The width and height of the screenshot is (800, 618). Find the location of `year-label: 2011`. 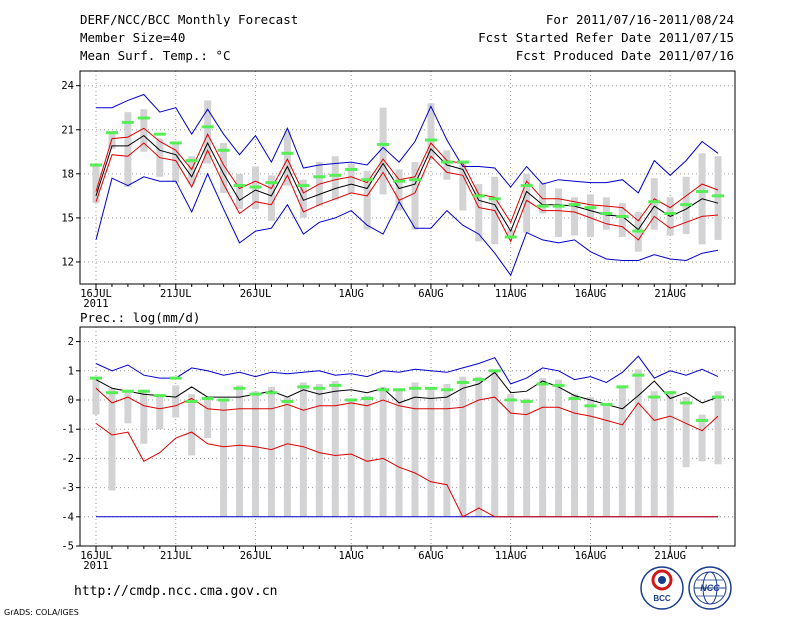

year-label: 2011 is located at coordinates (95, 566).